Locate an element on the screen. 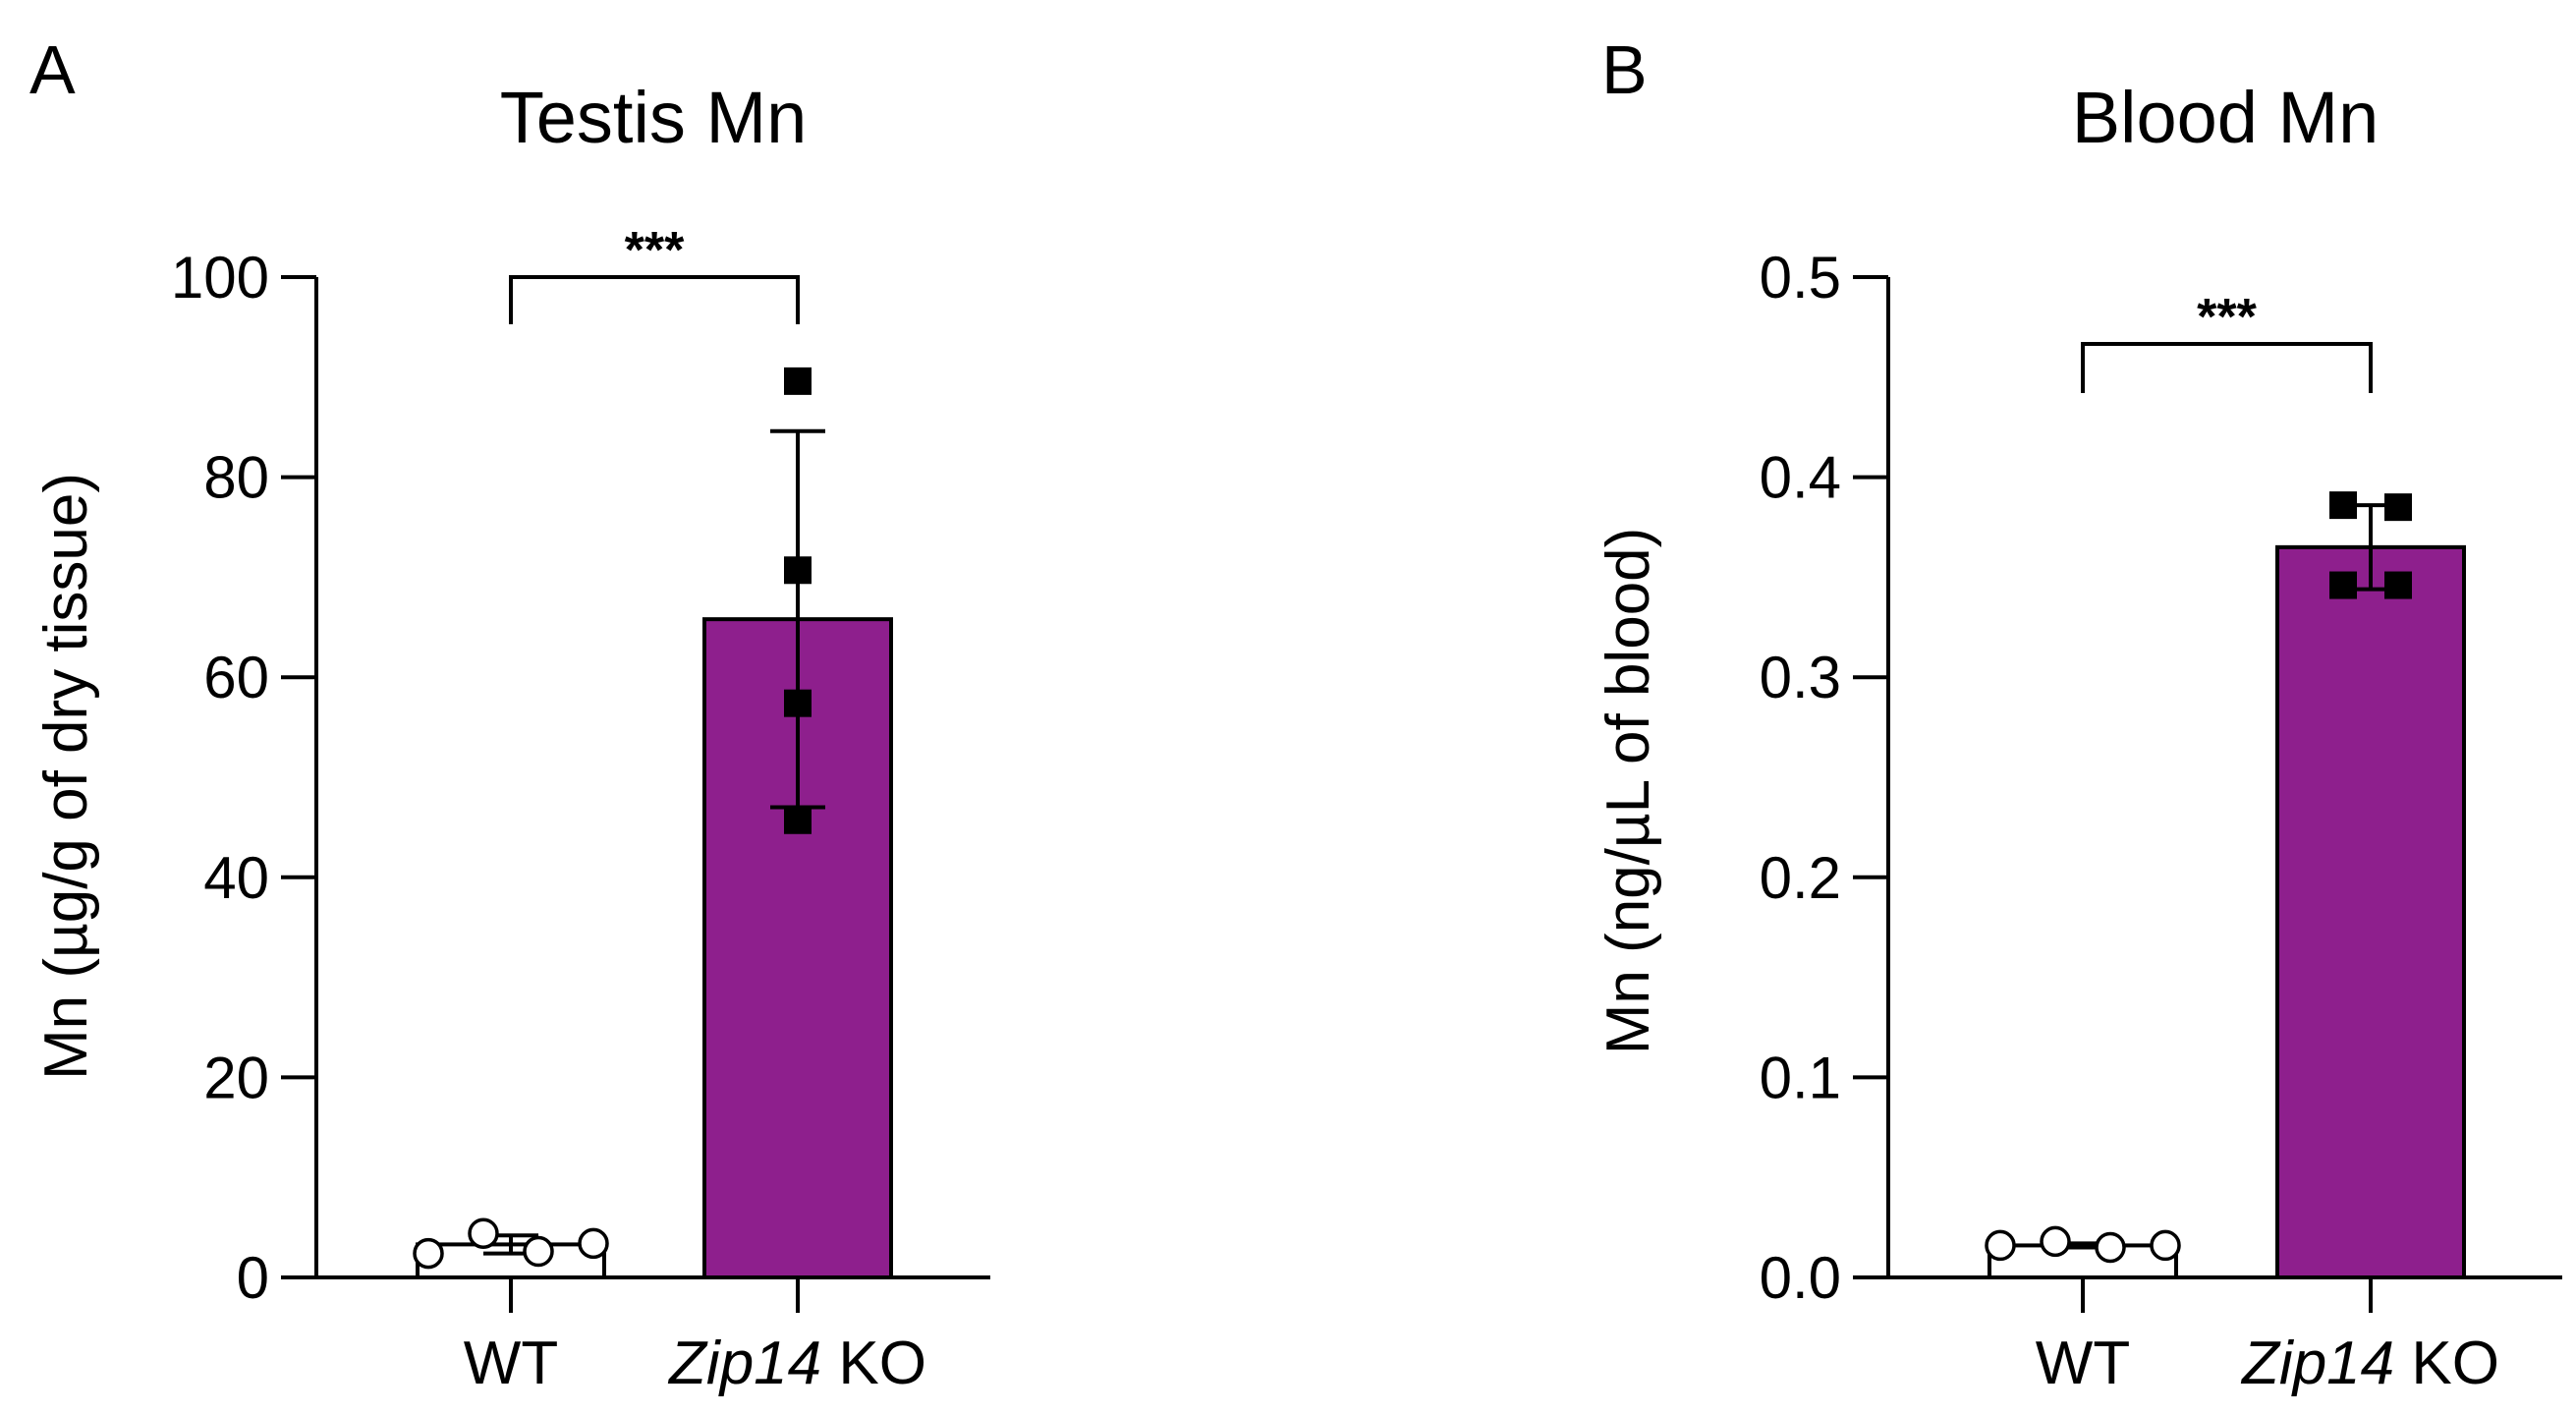 This screenshot has height=1415, width=2576. y-tick-label: 60 is located at coordinates (236, 677).